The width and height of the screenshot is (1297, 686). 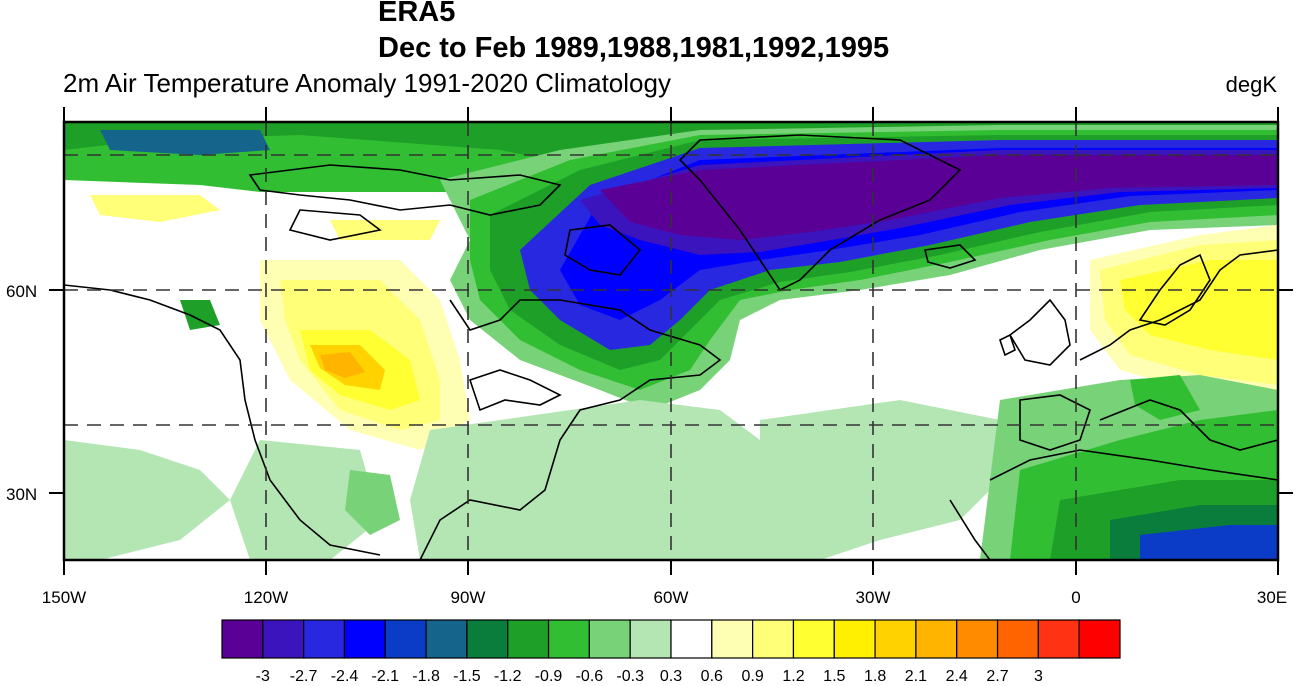 What do you see at coordinates (916, 676) in the screenshot?
I see `colorbar-tick-label: 2.1` at bounding box center [916, 676].